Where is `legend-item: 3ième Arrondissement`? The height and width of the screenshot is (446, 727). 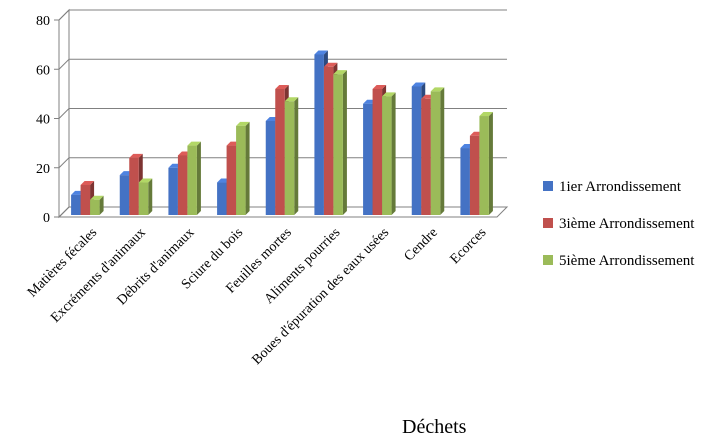 legend-item: 3ième Arrondissement is located at coordinates (619, 224).